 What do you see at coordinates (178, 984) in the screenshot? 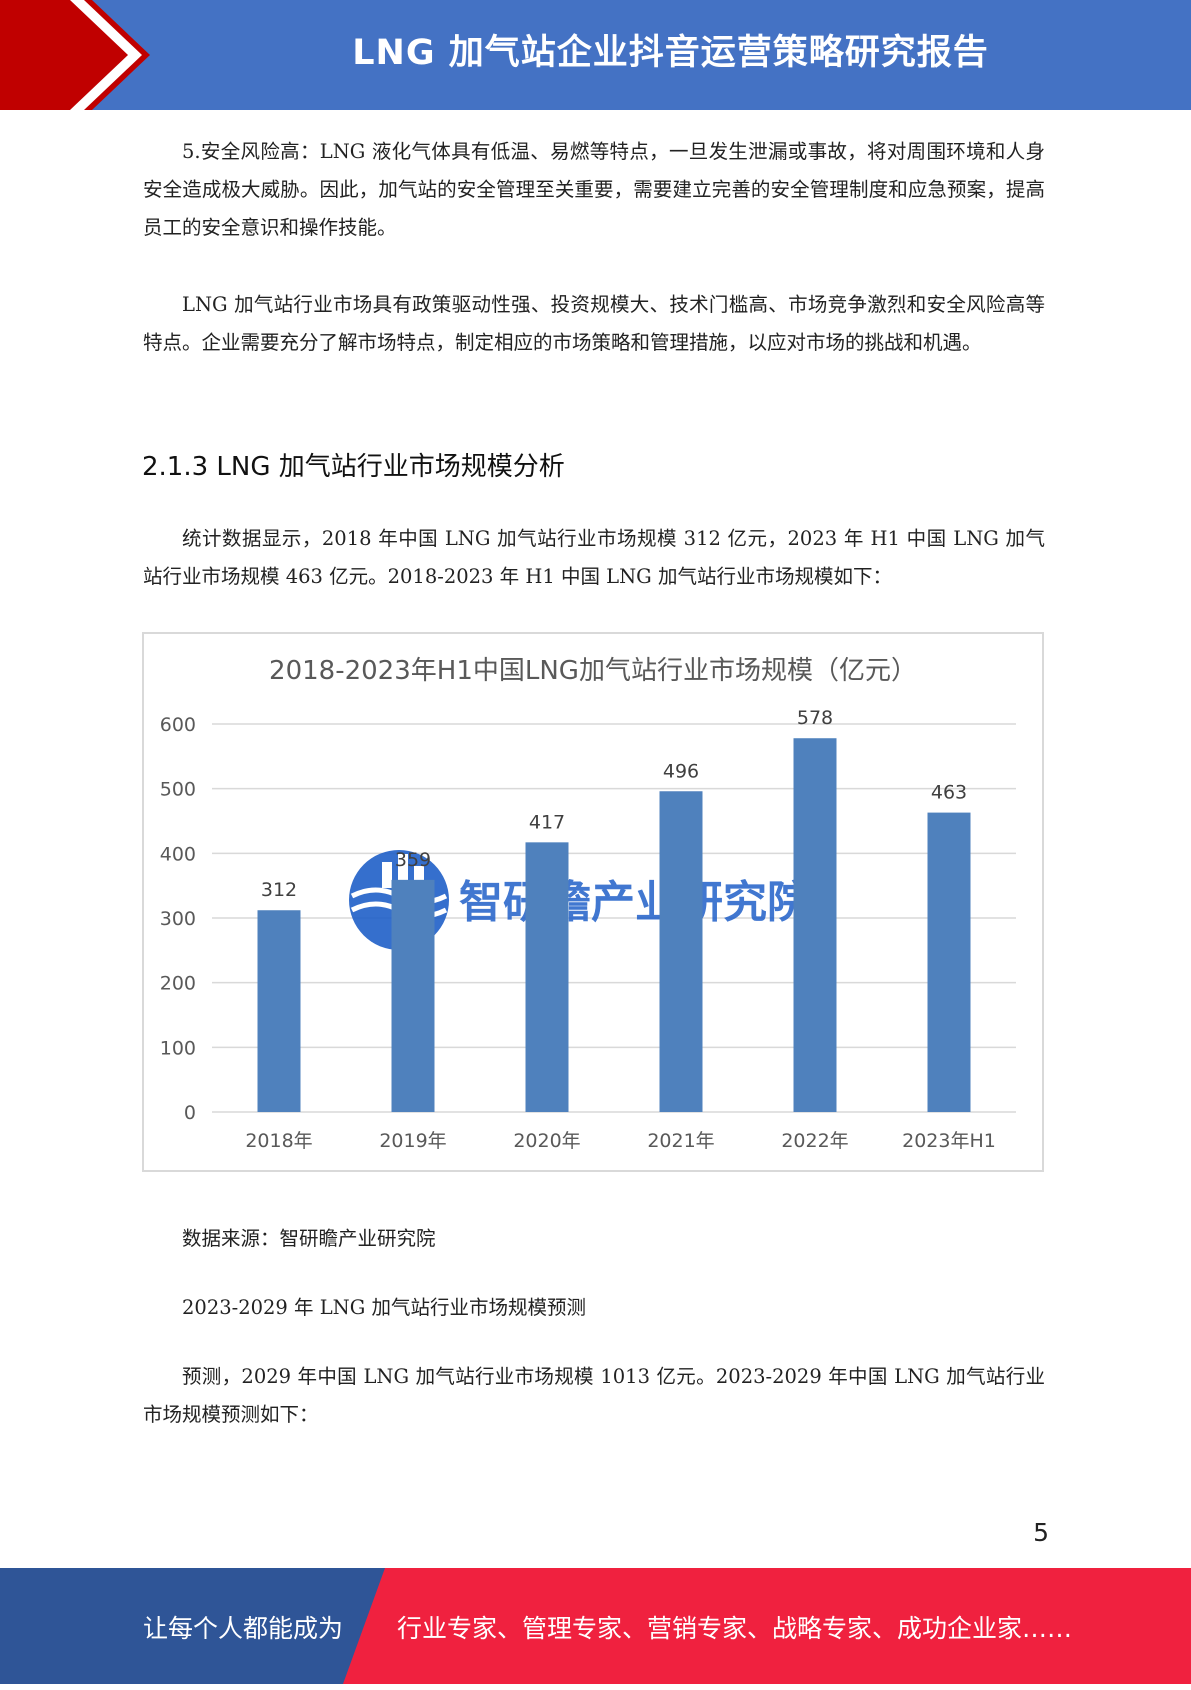
I see `y-tick-label: 200` at bounding box center [178, 984].